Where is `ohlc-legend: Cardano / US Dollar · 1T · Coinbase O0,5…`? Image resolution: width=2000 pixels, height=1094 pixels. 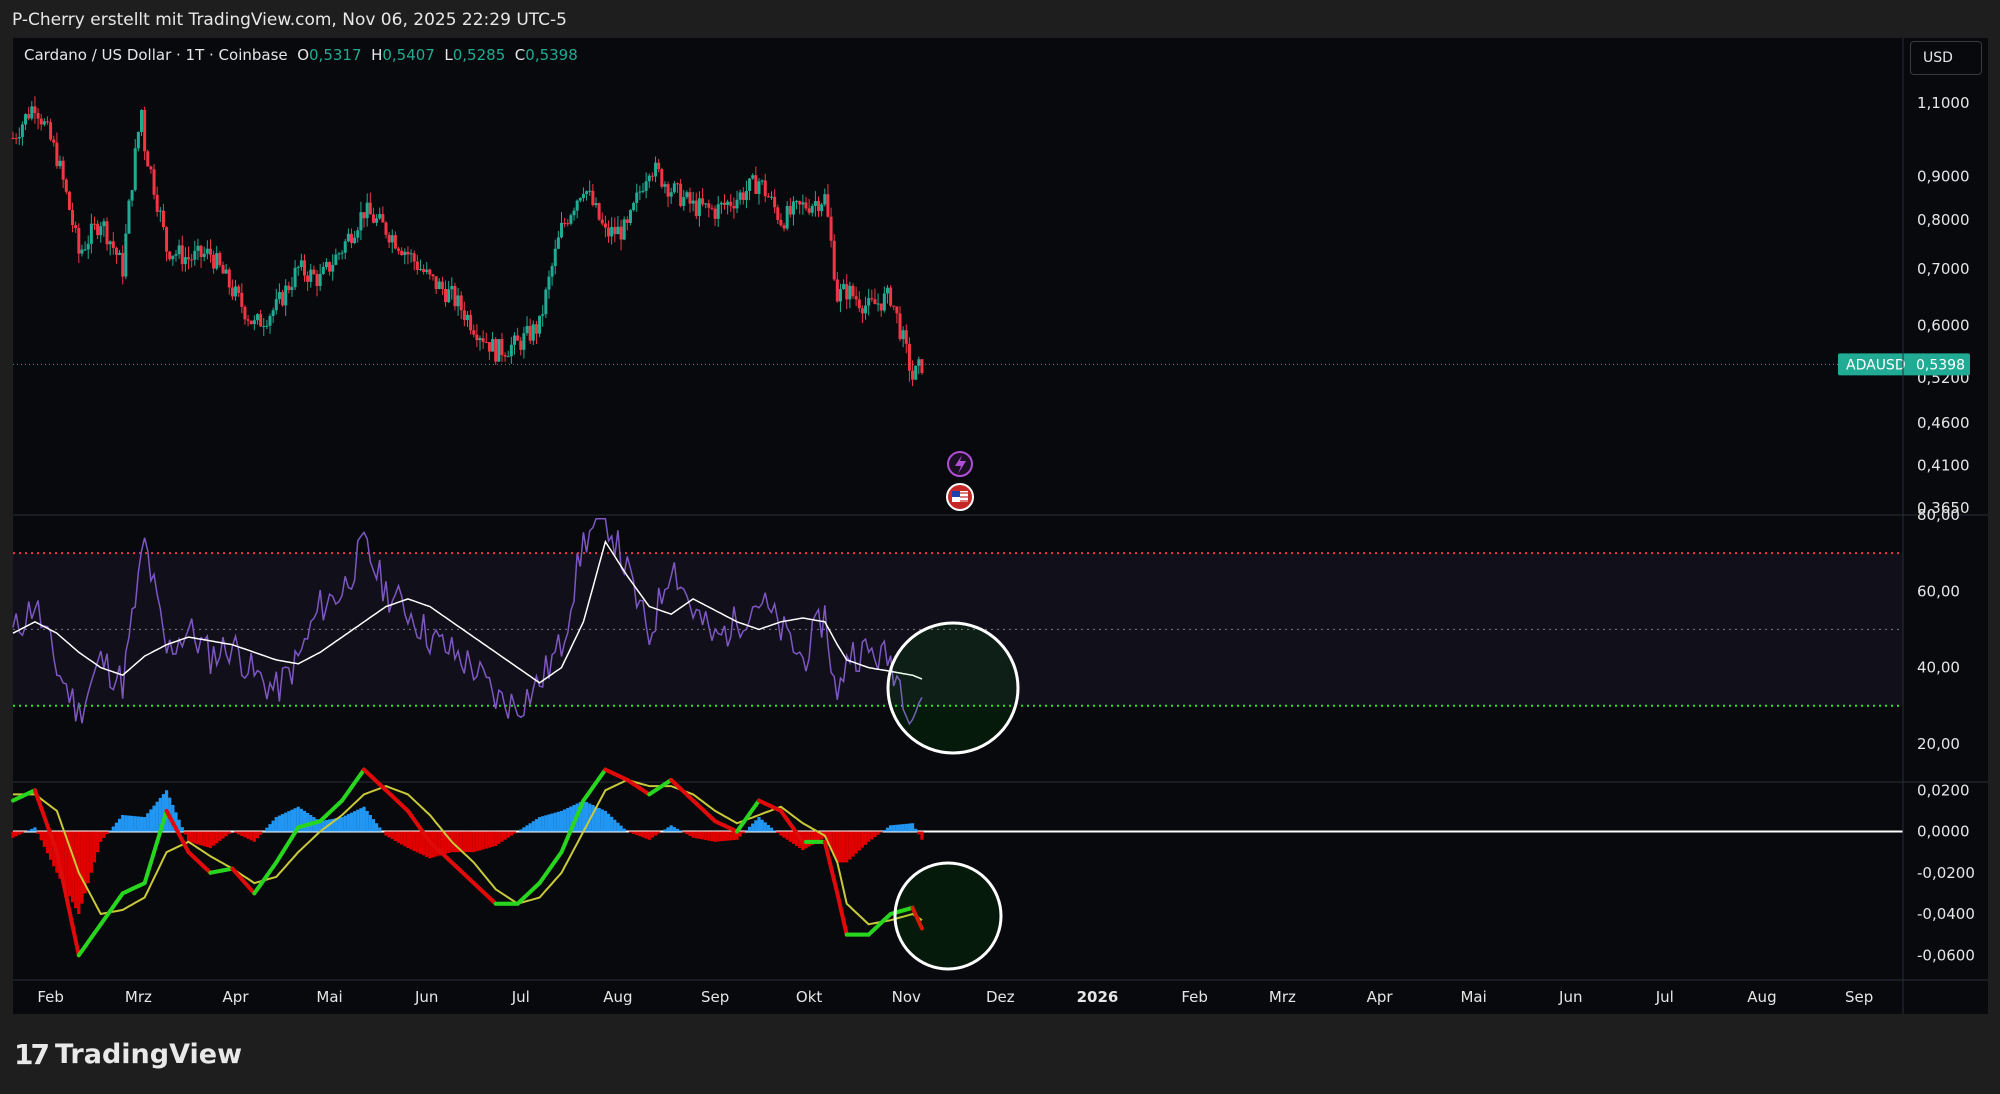
ohlc-legend: Cardano / US Dollar · 1T · Coinbase O0,5… is located at coordinates (301, 55).